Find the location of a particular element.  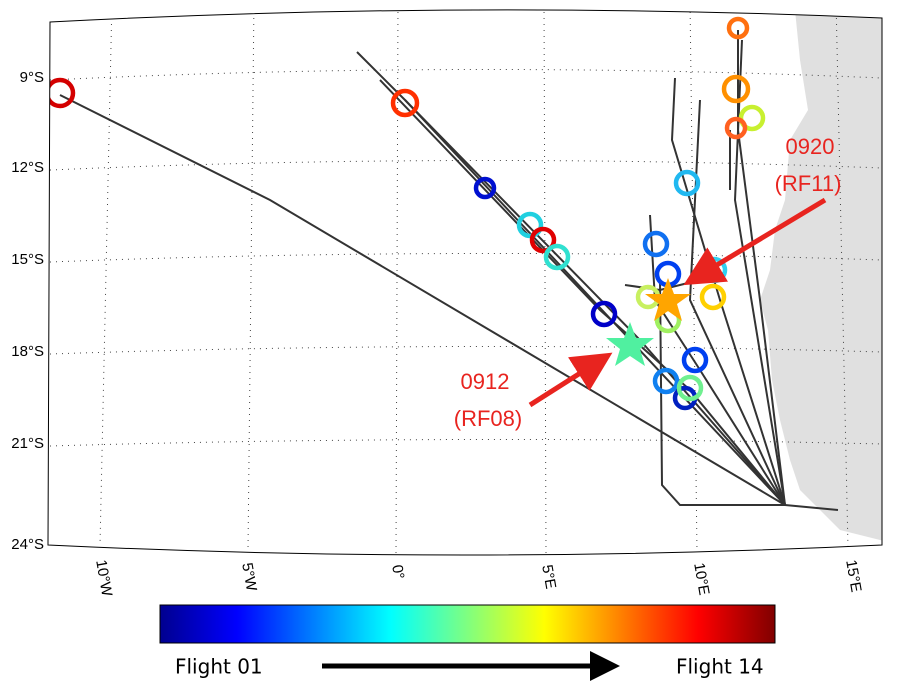

colorbar is located at coordinates (467, 624).